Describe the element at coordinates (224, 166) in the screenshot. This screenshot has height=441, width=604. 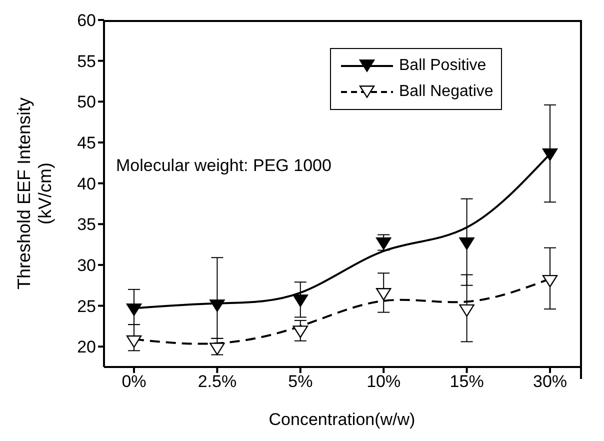
I see `annotation: Molecular weight: PEG 1000` at that location.